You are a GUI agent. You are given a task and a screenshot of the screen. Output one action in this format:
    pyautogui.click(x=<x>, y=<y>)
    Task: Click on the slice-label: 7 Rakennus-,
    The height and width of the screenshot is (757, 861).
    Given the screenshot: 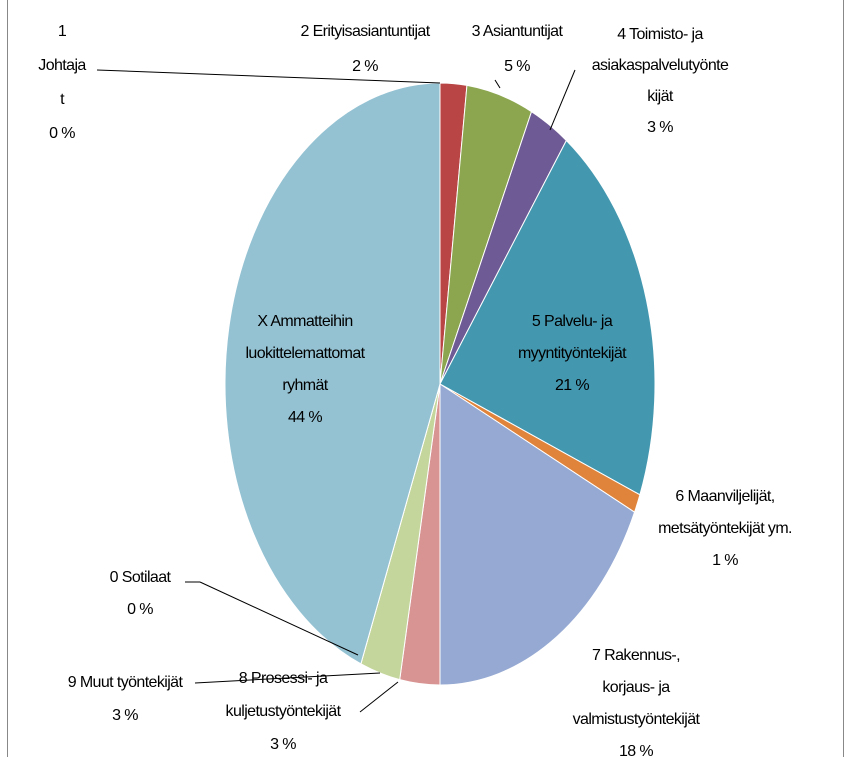 What is the action you would take?
    pyautogui.click(x=636, y=655)
    